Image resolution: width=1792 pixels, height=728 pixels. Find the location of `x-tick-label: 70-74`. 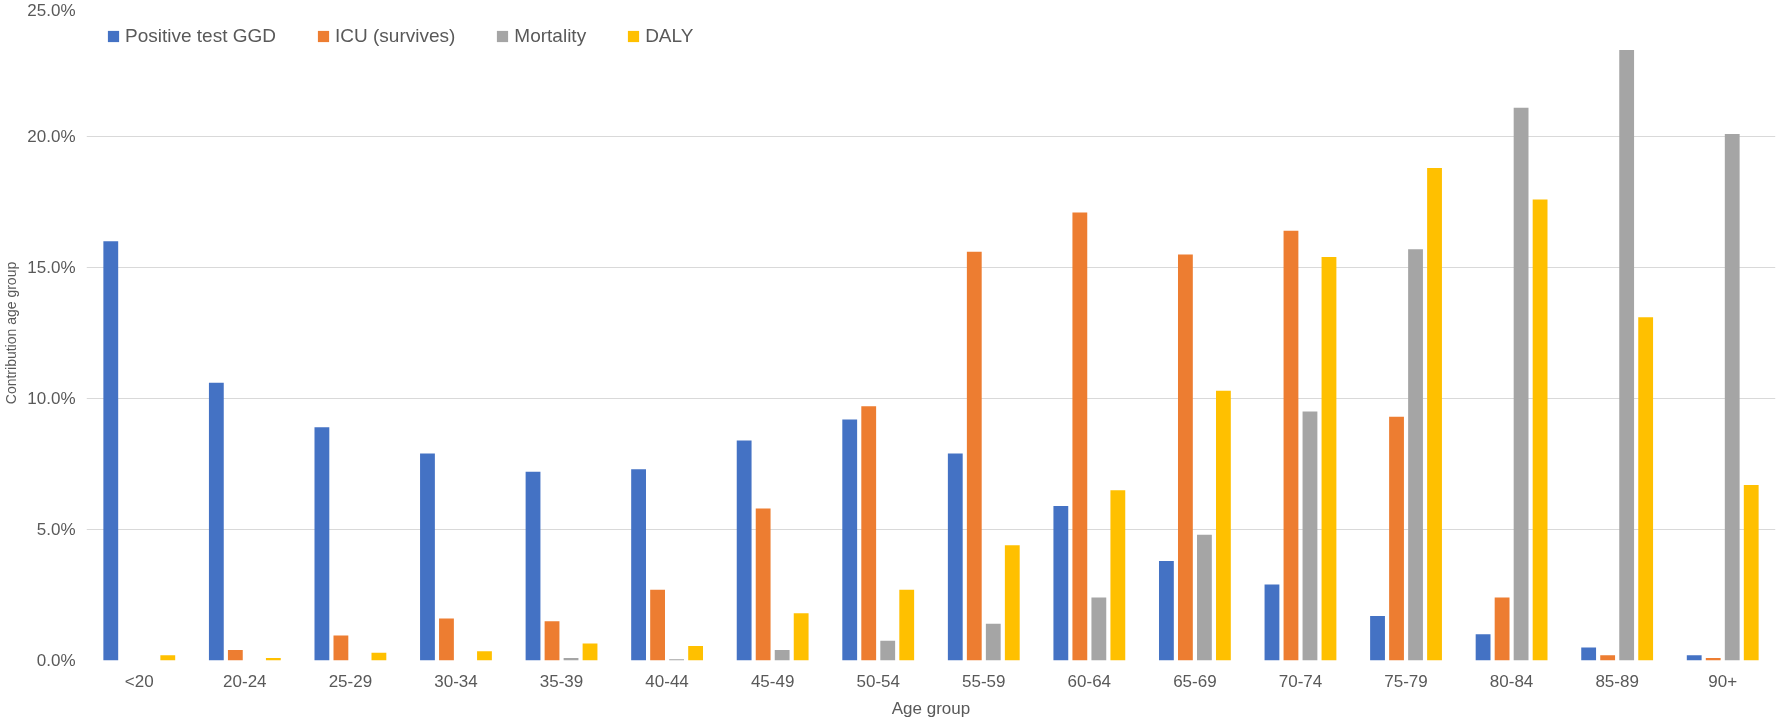

x-tick-label: 70-74 is located at coordinates (1300, 681).